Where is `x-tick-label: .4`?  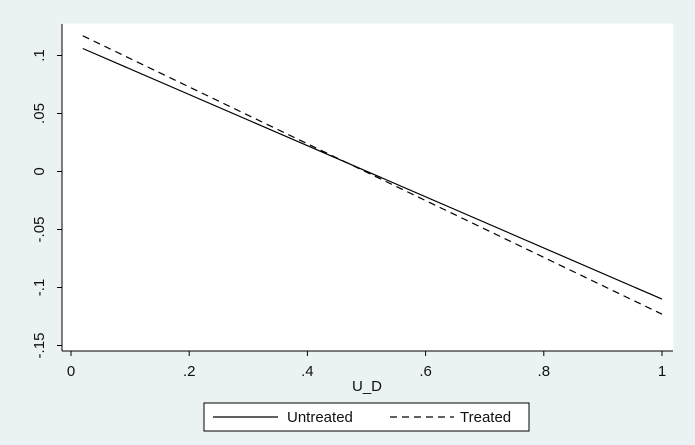 x-tick-label: .4 is located at coordinates (307, 371).